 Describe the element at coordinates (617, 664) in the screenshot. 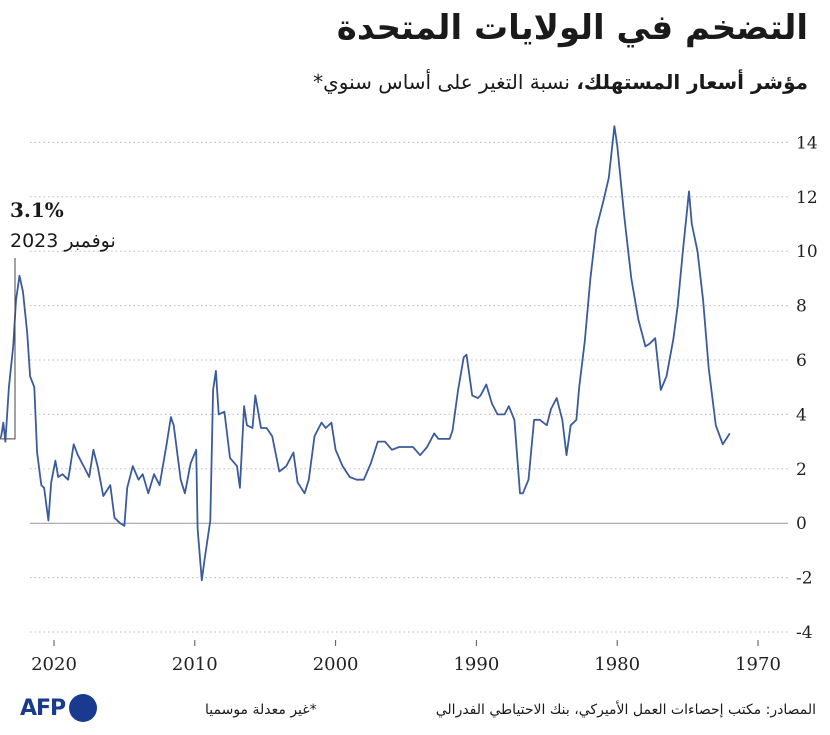

I see `x-tick-label: 1980` at that location.